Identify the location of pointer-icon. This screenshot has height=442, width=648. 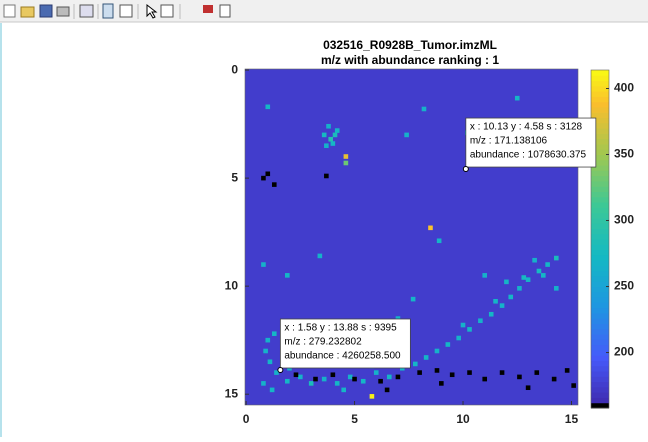
(152, 11).